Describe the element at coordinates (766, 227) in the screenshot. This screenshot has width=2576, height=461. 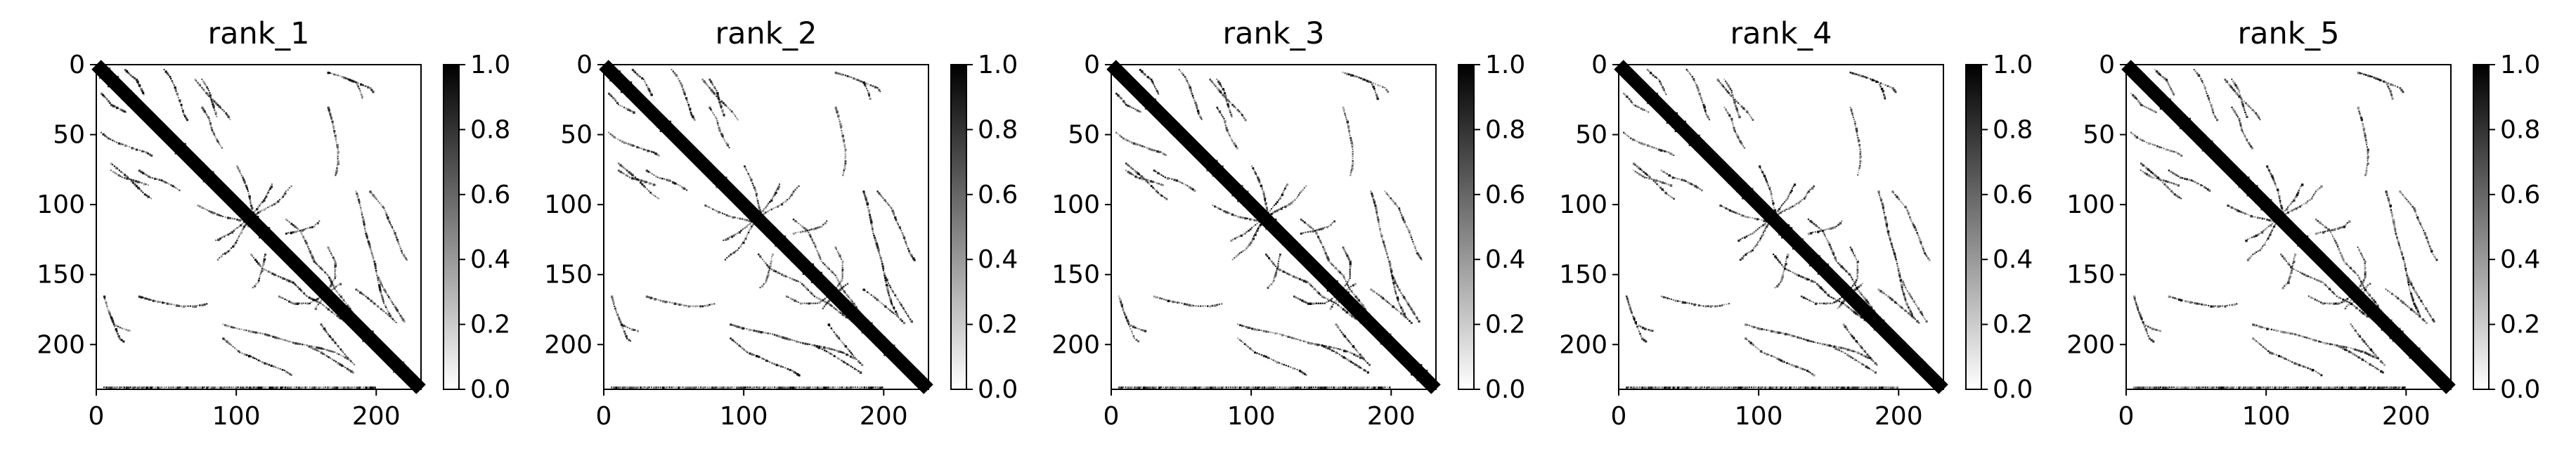
I see `diagonal-band` at that location.